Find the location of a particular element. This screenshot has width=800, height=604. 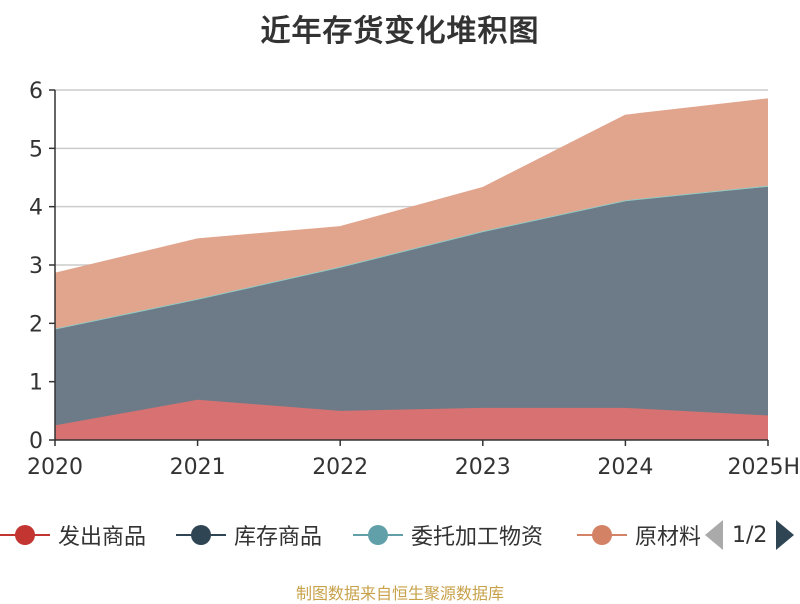

x-tick-label: 2023 is located at coordinates (483, 467).